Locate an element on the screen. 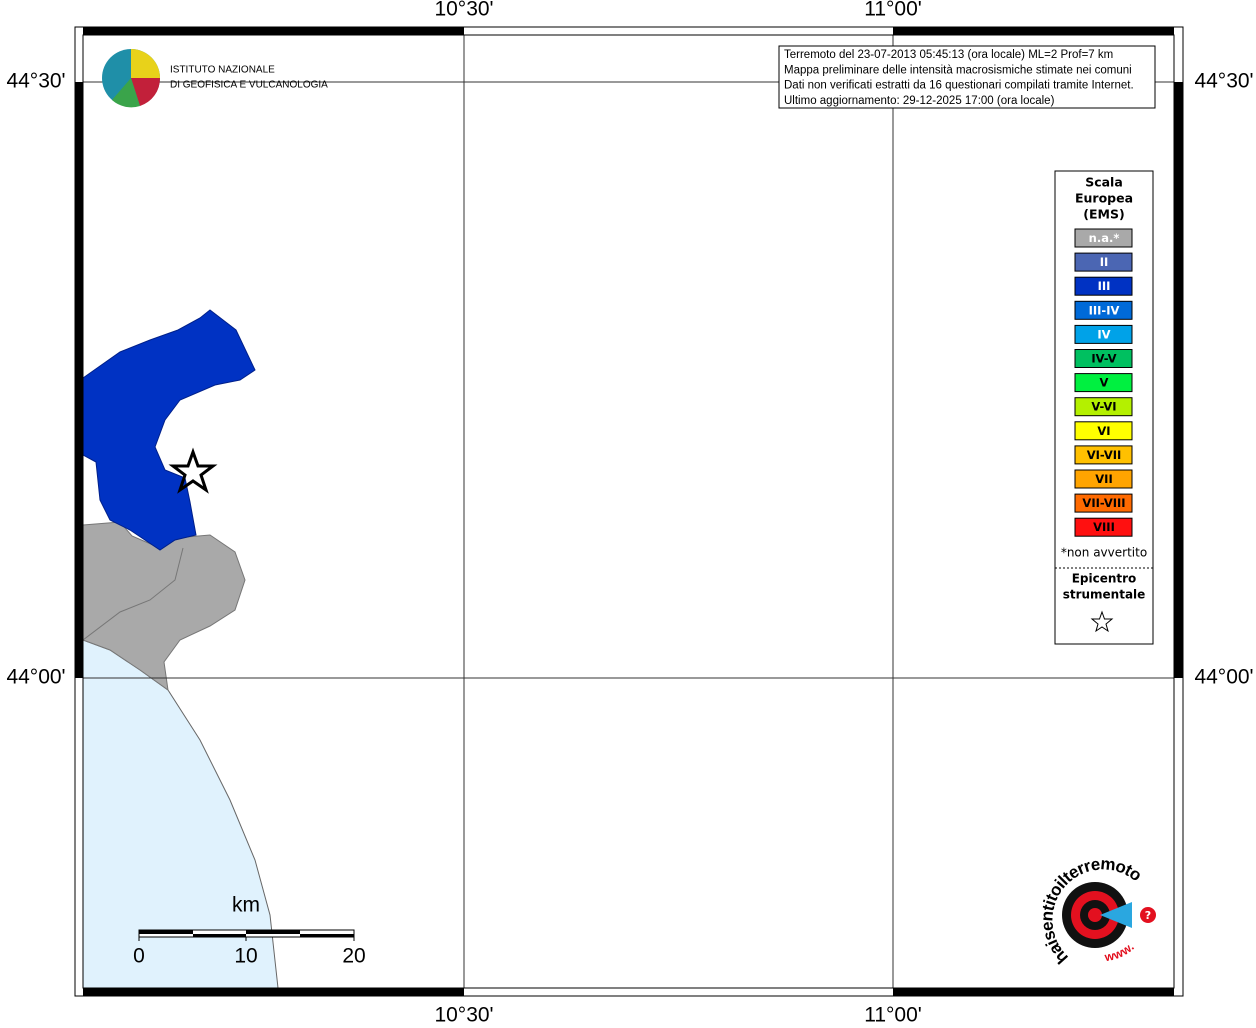 This screenshot has height=1028, width=1256. legend-star is located at coordinates (1102, 621).